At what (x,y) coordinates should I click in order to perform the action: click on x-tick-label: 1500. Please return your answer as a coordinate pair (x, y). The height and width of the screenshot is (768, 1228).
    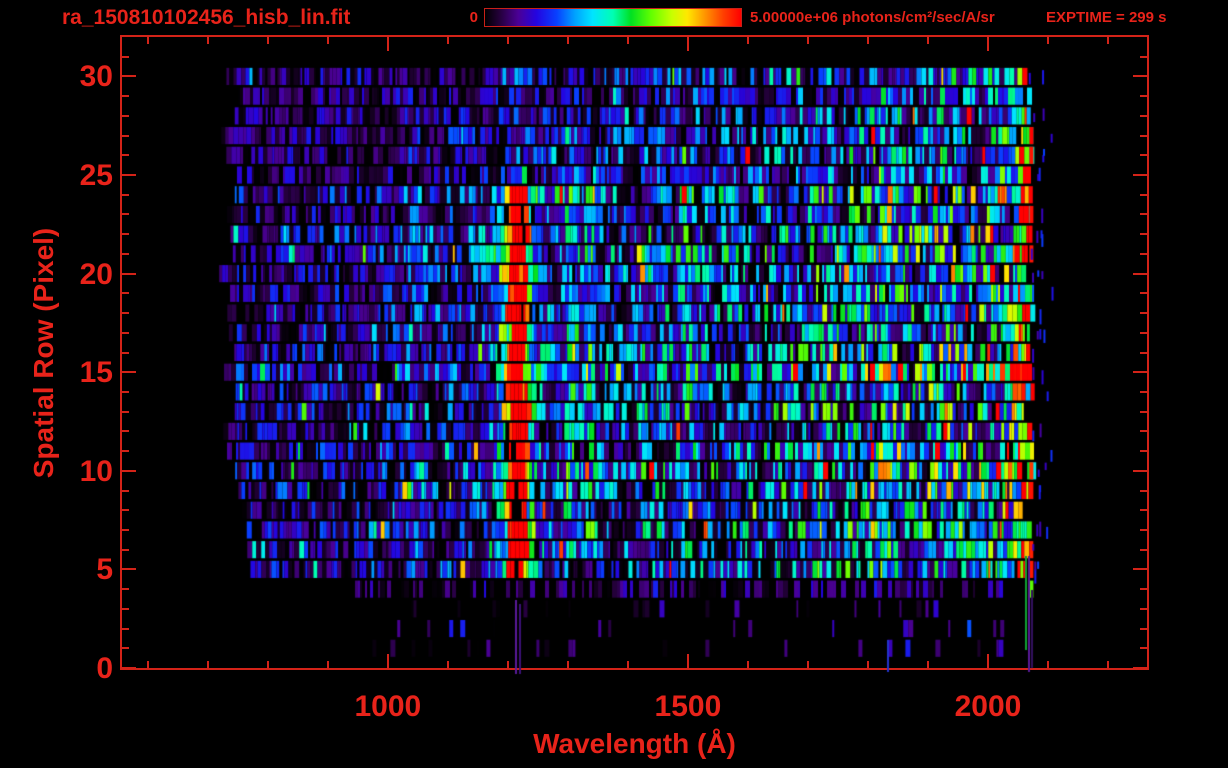
    Looking at the image, I should click on (688, 706).